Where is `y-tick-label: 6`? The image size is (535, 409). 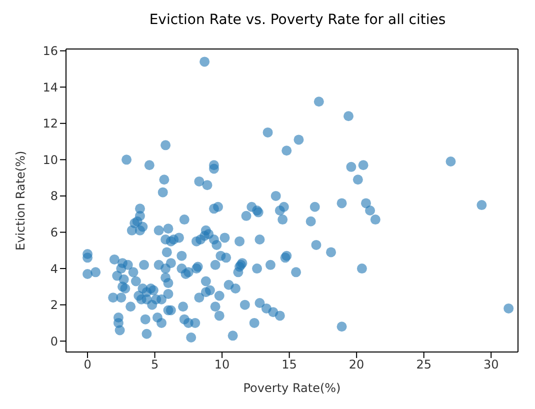
y-tick-label: 6 is located at coordinates (54, 233).